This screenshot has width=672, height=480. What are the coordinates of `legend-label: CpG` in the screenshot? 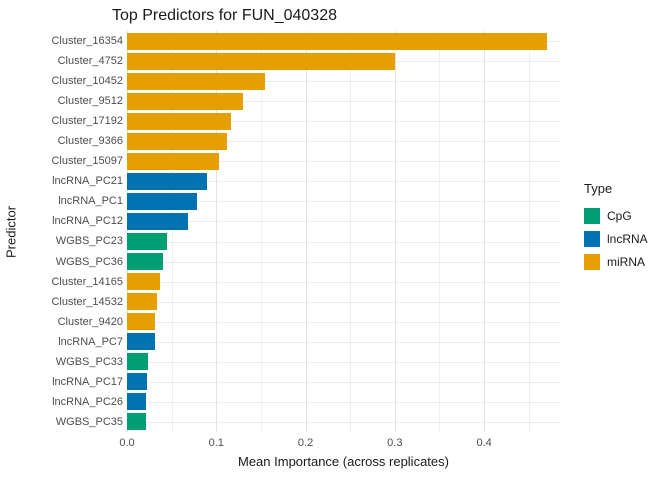 It's located at (619, 215).